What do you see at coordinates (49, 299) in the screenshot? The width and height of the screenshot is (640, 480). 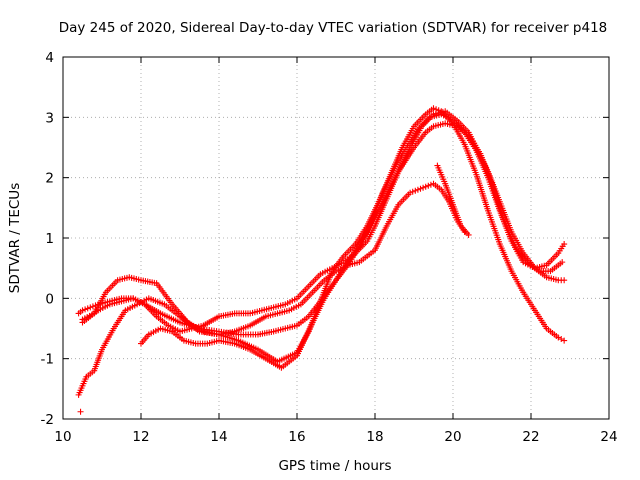 I see `y-tick-label: 0` at bounding box center [49, 299].